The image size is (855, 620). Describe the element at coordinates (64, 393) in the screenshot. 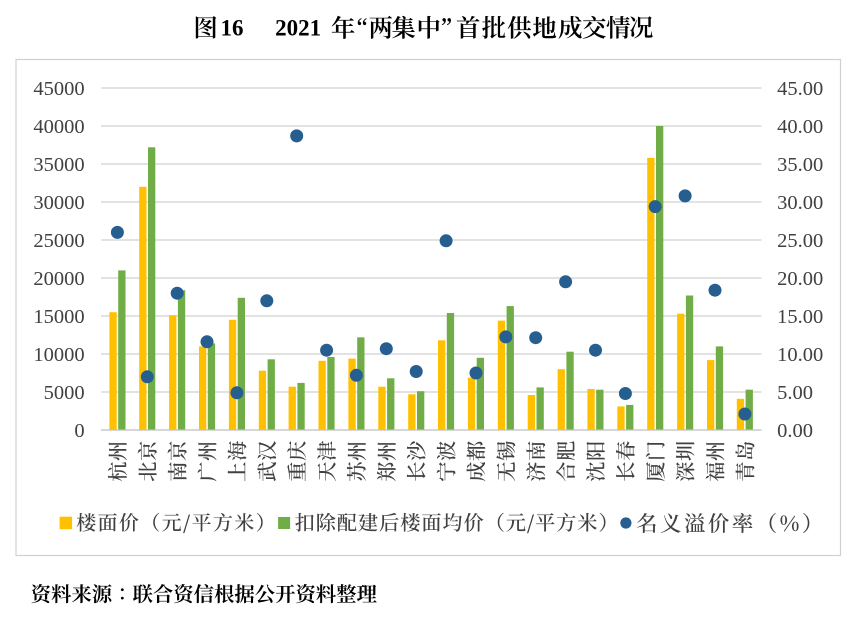

I see `svg-text: 5000` at that location.